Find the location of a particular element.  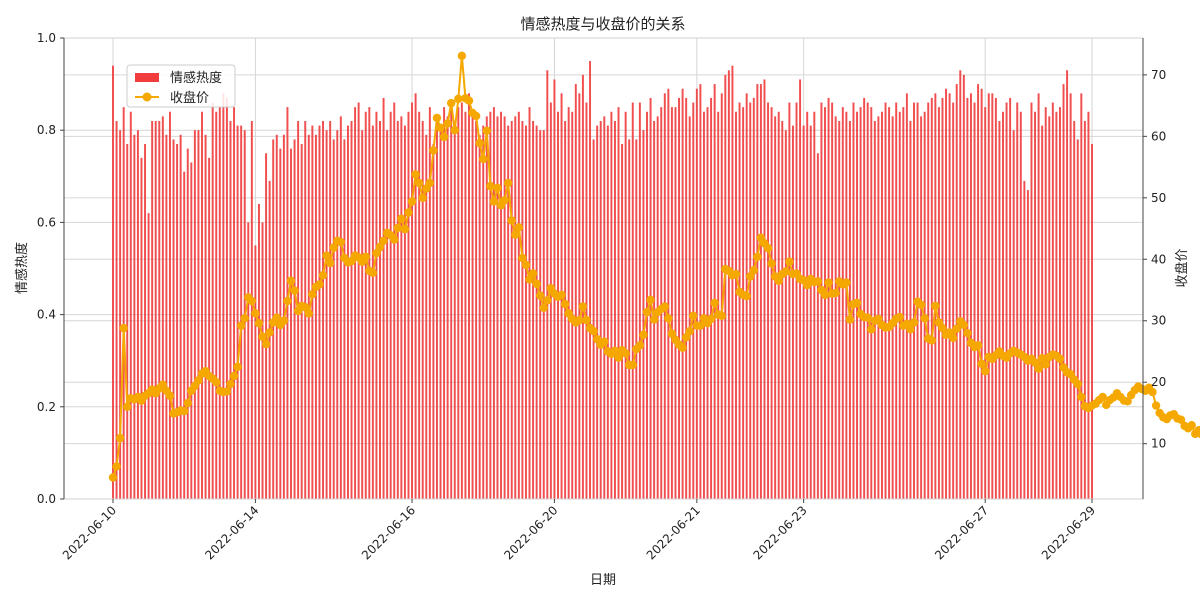

x-tick-label: 2022-06-23 is located at coordinates (780, 532).